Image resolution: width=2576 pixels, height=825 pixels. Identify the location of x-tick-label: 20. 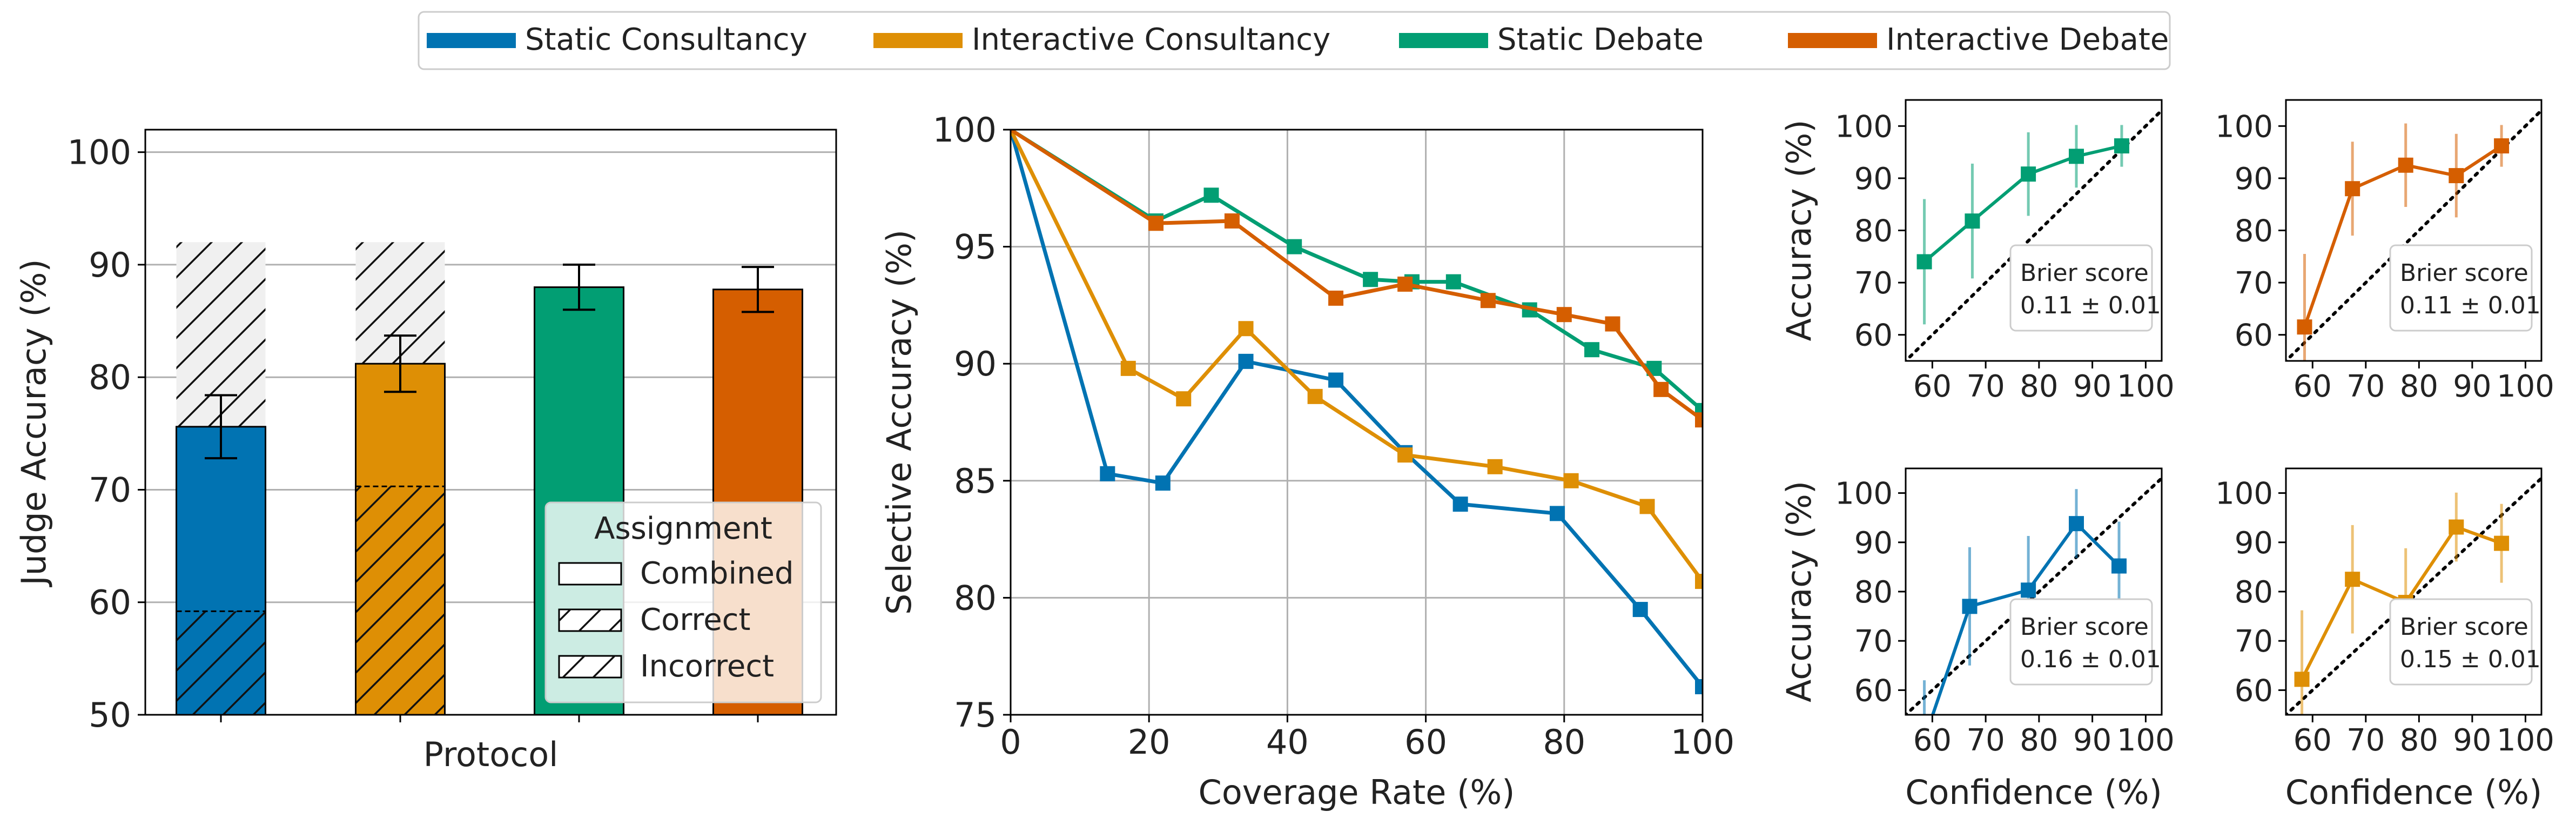
(1149, 742).